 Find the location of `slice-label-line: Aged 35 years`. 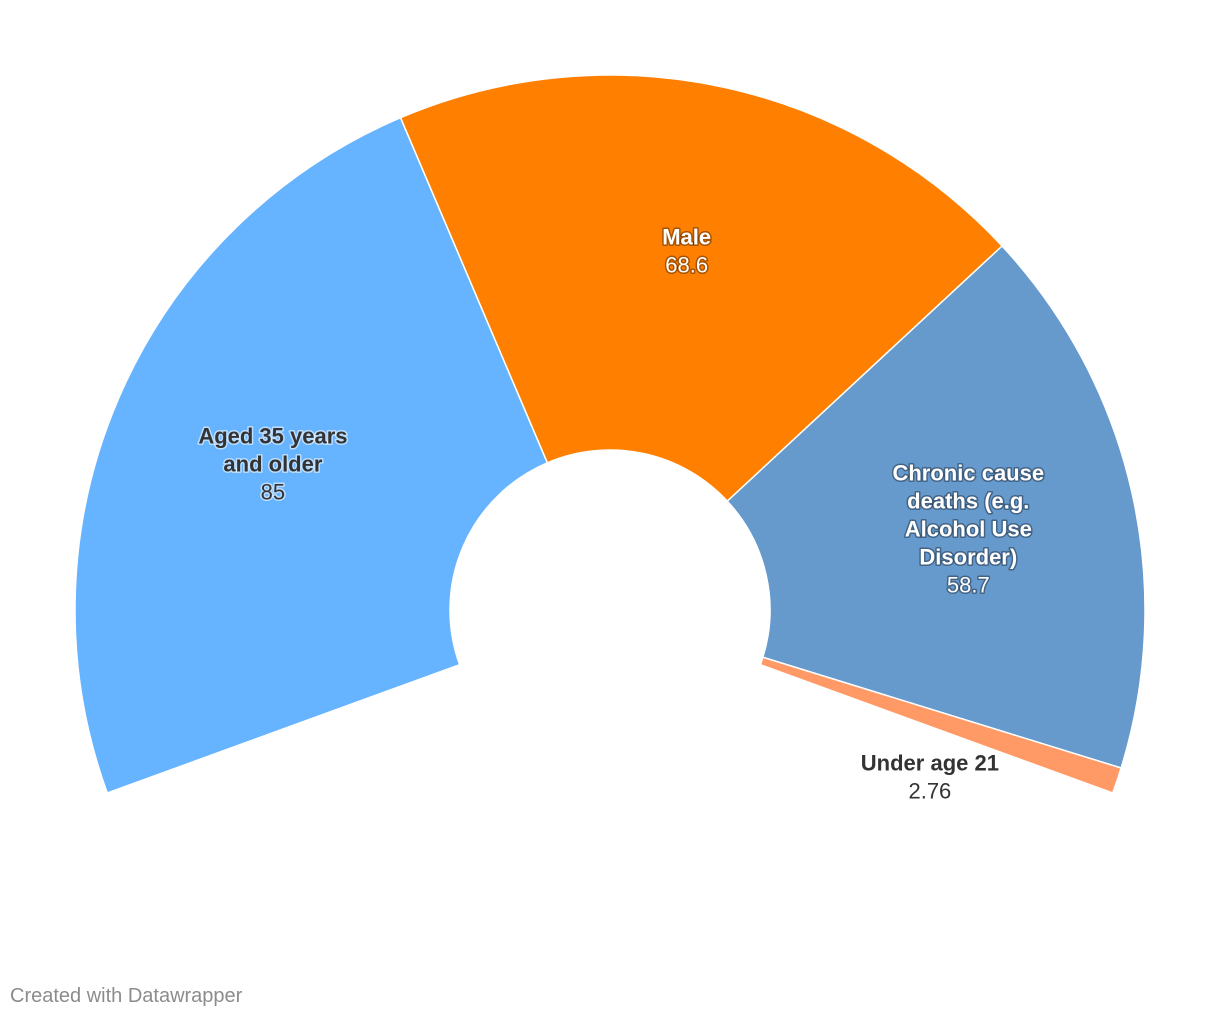

slice-label-line: Aged 35 years is located at coordinates (272, 436).